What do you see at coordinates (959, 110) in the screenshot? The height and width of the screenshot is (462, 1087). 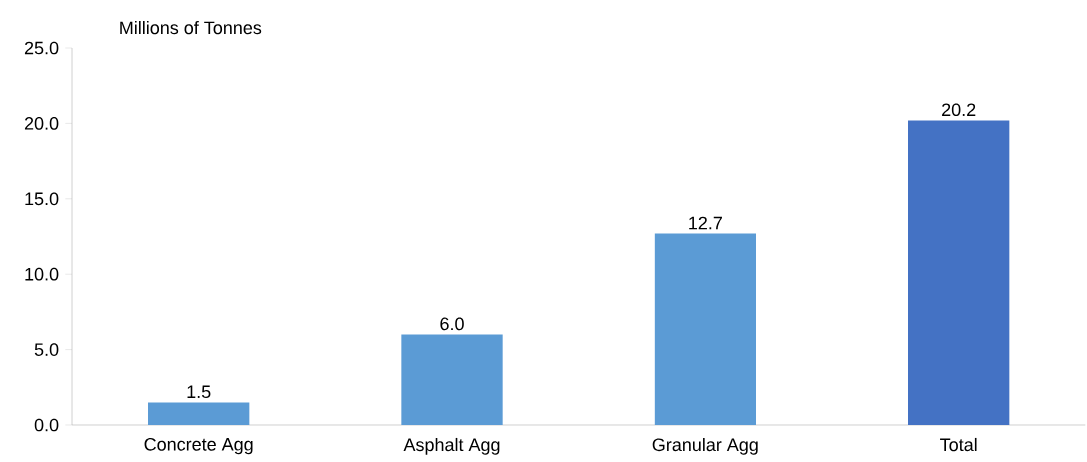 I see `data-label: 20.2` at bounding box center [959, 110].